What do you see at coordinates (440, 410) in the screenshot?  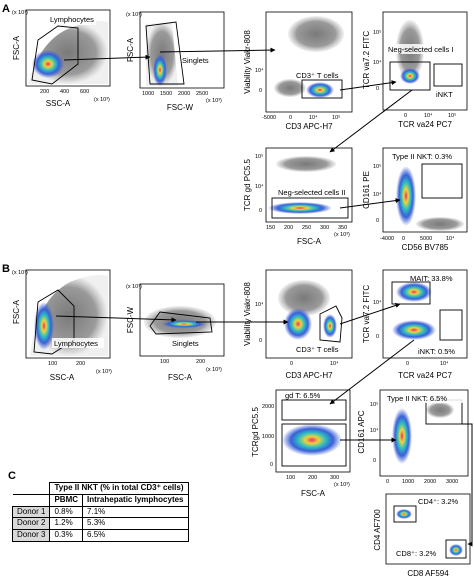 I see `plot-b6-density-grey` at bounding box center [440, 410].